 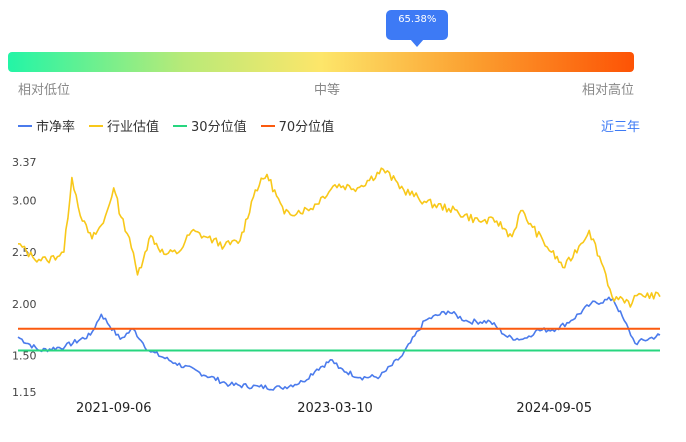 What do you see at coordinates (554, 408) in the screenshot?
I see `x-tick-label: 2024-09-05` at bounding box center [554, 408].